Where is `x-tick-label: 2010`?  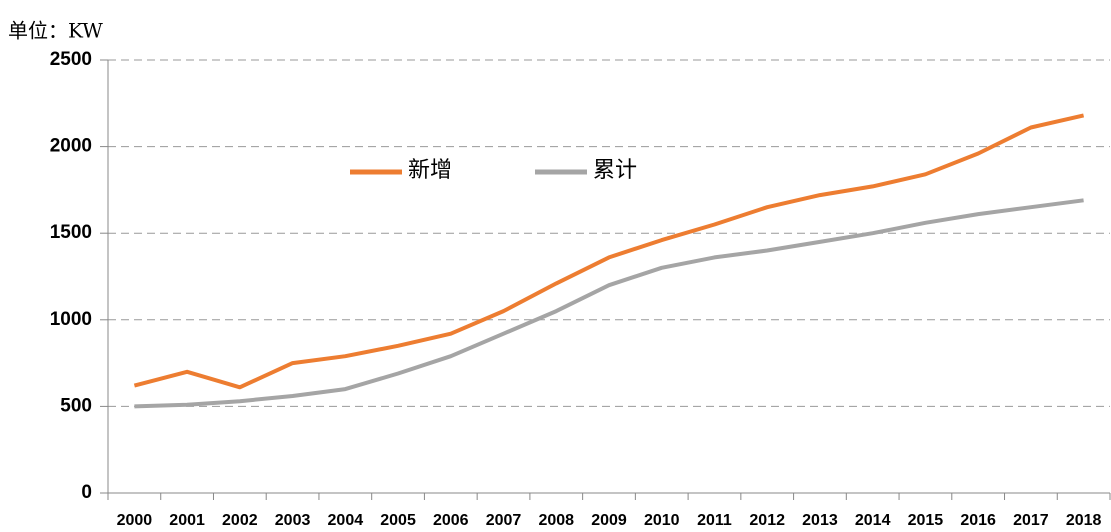
x-tick-label: 2010 is located at coordinates (662, 520).